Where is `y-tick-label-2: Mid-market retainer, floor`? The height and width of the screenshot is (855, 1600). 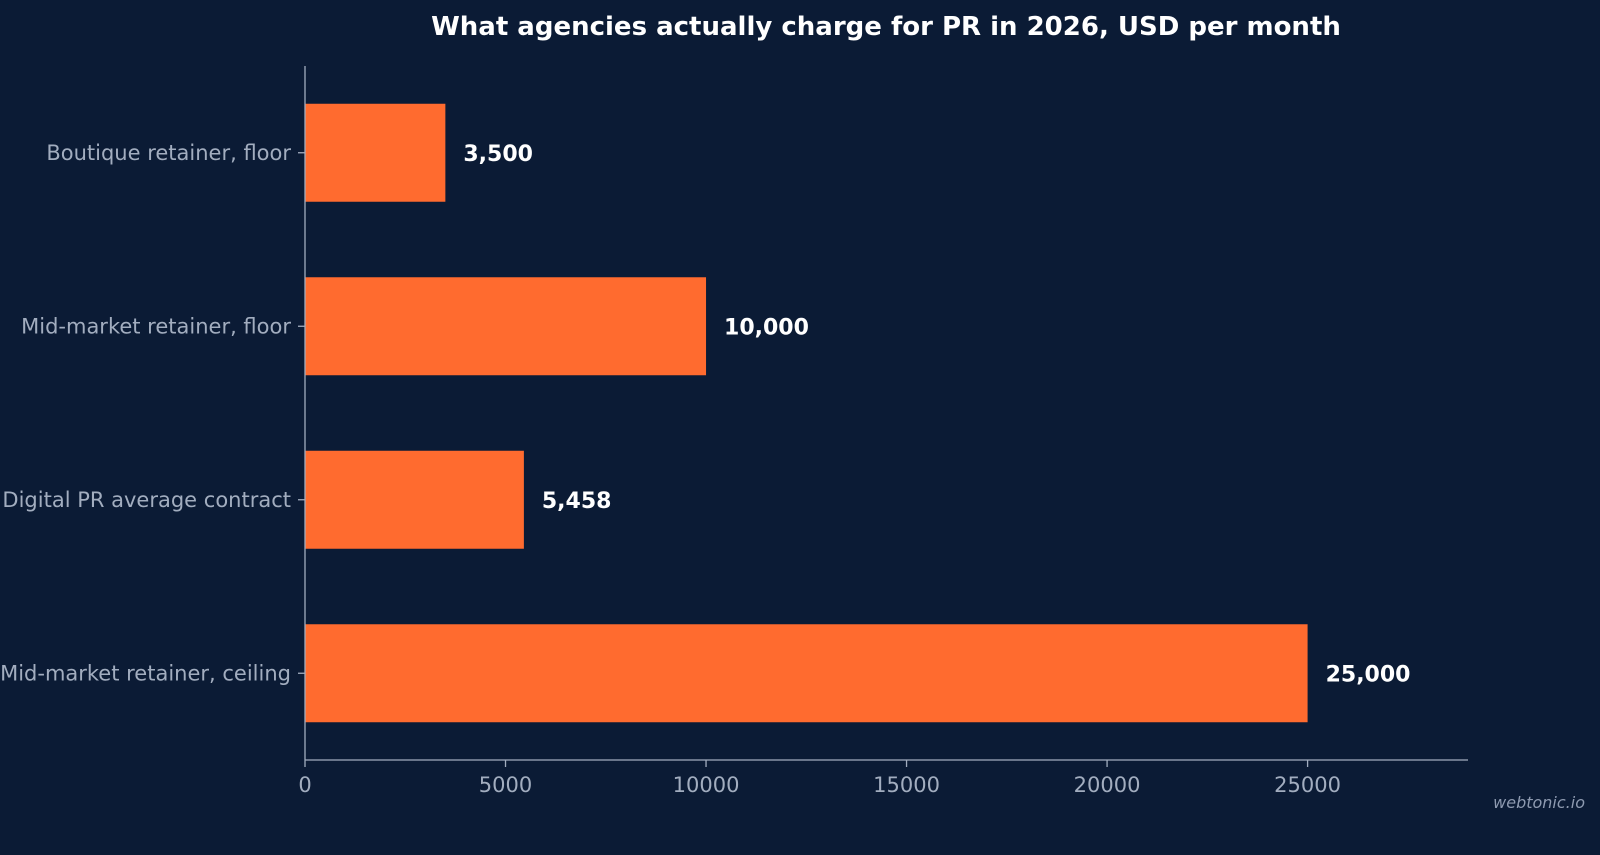
y-tick-label-2: Mid-market retainer, floor is located at coordinates (156, 326).